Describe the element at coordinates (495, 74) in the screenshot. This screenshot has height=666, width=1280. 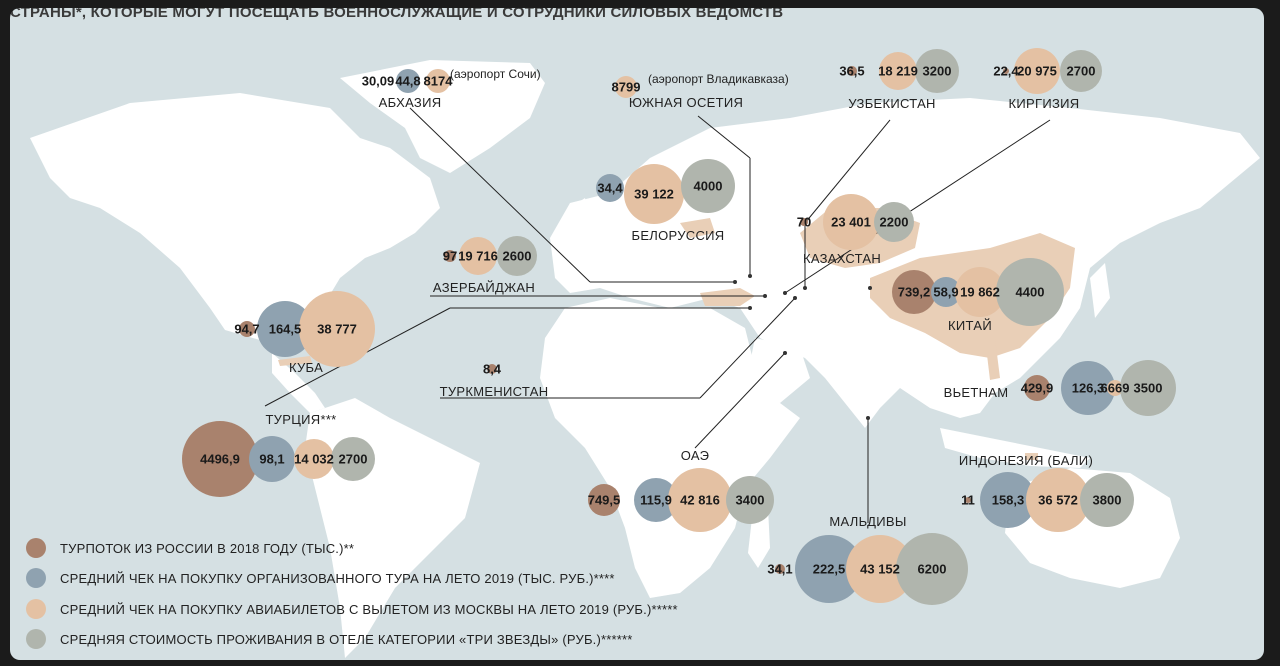
I see `abkhazia-airport-note: (аэропорт Сочи)` at that location.